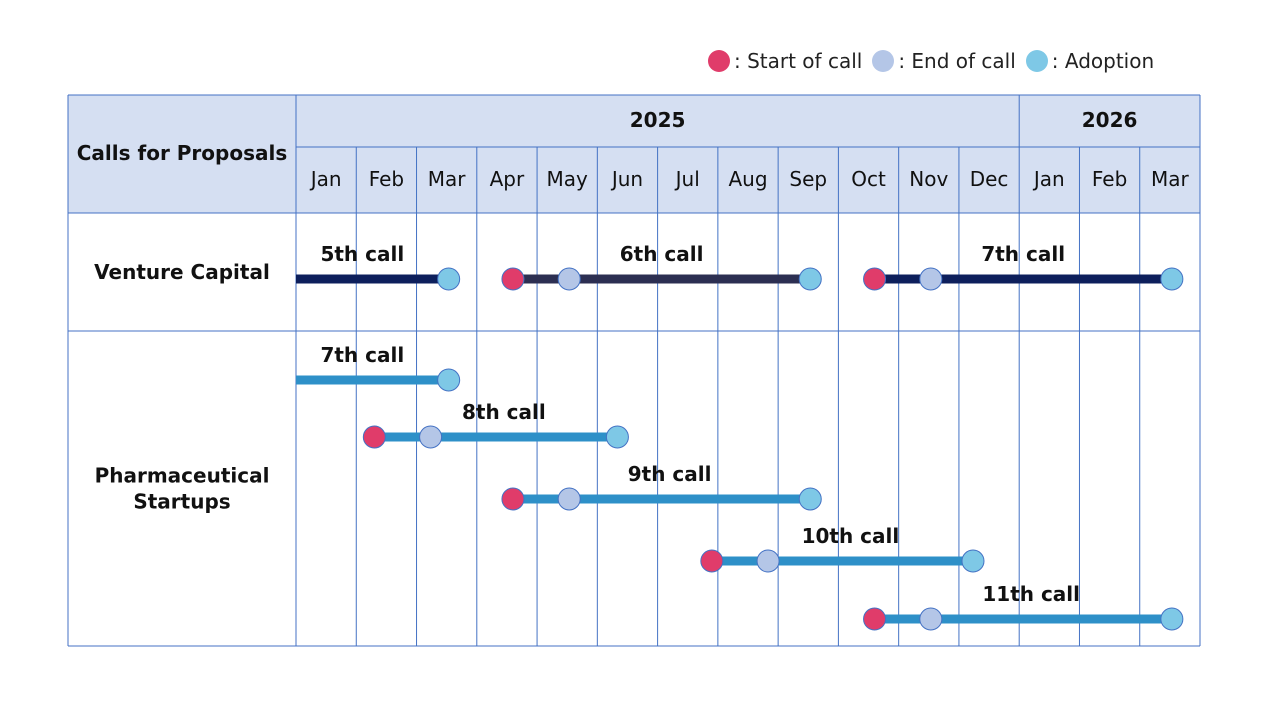 Image resolution: width=1280 pixels, height=720 pixels. Describe the element at coordinates (1036, 61) in the screenshot. I see `adoption-marker-icon` at that location.